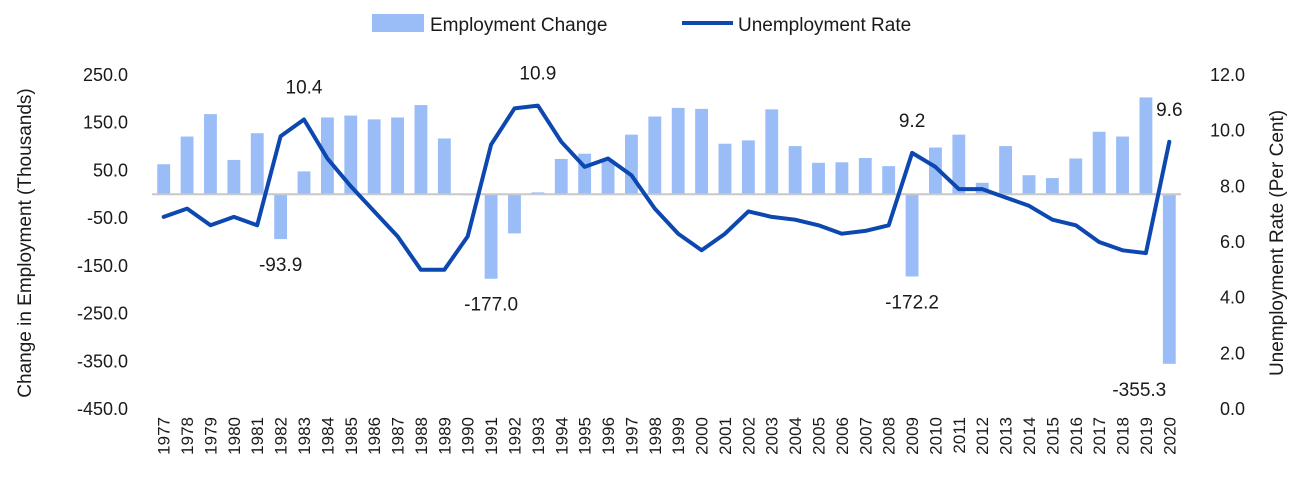 The height and width of the screenshot is (495, 1300). I want to click on left-tick-label: -350.0, so click(102, 361).